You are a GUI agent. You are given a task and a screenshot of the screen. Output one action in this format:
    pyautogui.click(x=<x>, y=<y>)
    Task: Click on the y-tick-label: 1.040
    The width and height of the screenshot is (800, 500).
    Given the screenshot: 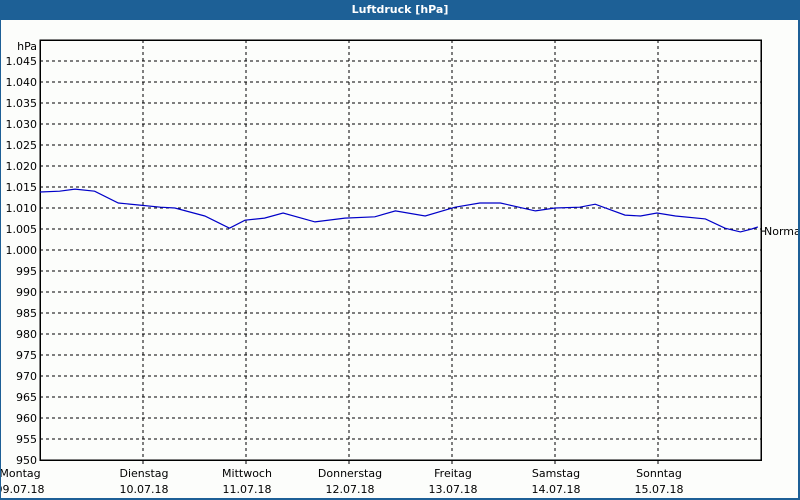 What is the action you would take?
    pyautogui.click(x=22, y=82)
    